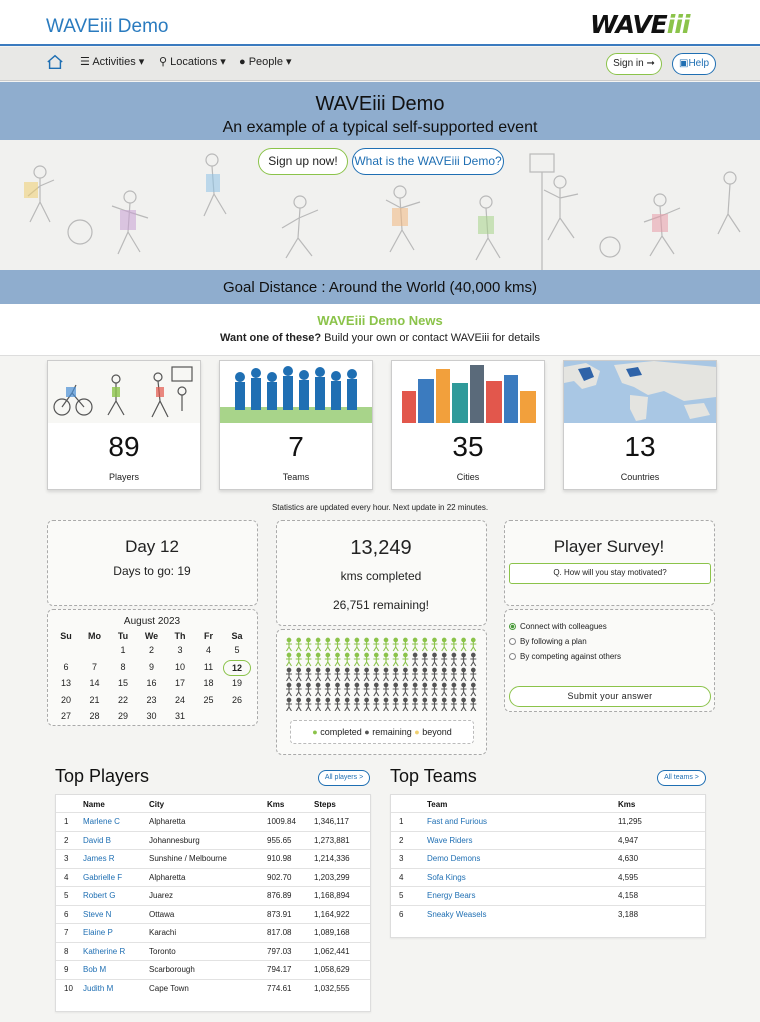 Image resolution: width=760 pixels, height=1022 pixels. What do you see at coordinates (101, 821) in the screenshot?
I see `player-name-link: Marlene C` at bounding box center [101, 821].